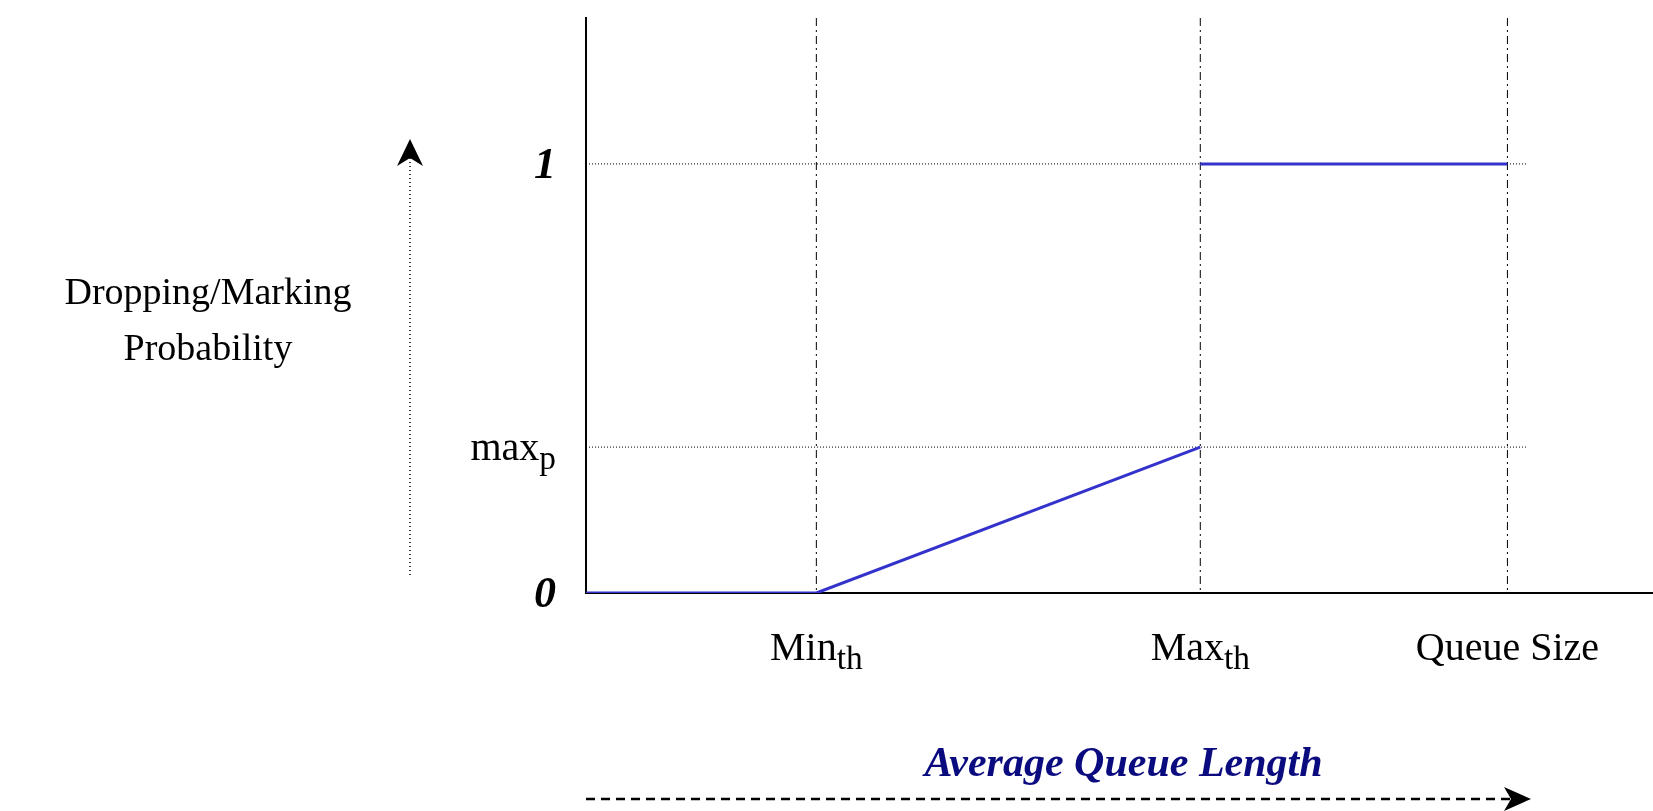 The image size is (1653, 811). Describe the element at coordinates (1122, 762) in the screenshot. I see `x-axis-title: Average Queue Length` at that location.